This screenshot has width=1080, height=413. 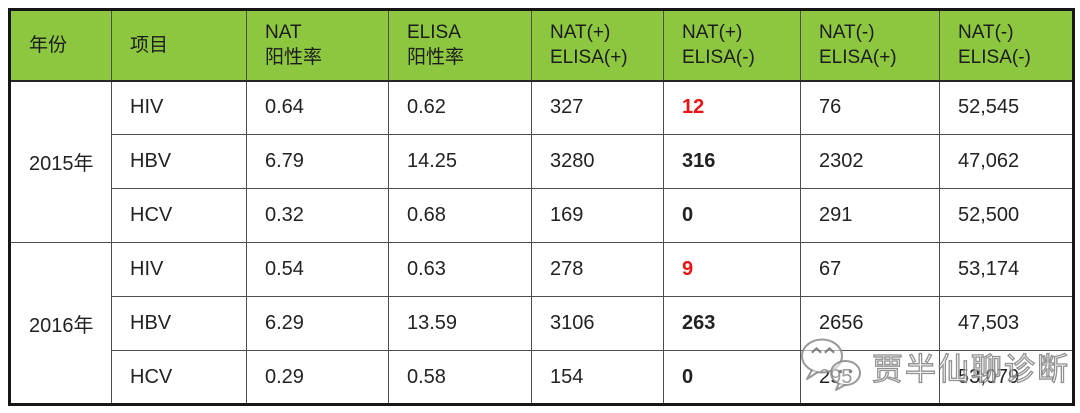 I want to click on cell-natn-elisan: 47,503, so click(x=1006, y=323).